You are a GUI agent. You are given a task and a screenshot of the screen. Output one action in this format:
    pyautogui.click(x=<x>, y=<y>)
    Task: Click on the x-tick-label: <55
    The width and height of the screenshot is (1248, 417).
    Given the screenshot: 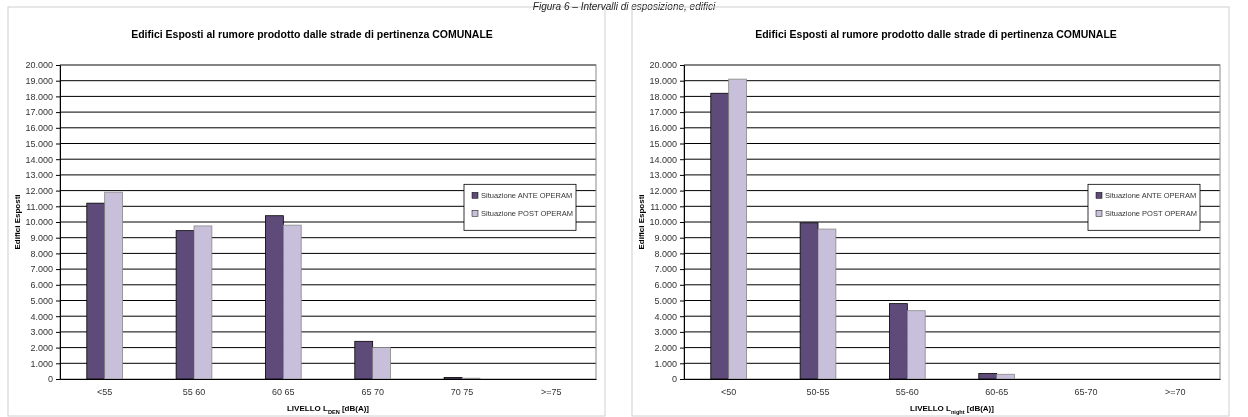 What is the action you would take?
    pyautogui.click(x=105, y=392)
    